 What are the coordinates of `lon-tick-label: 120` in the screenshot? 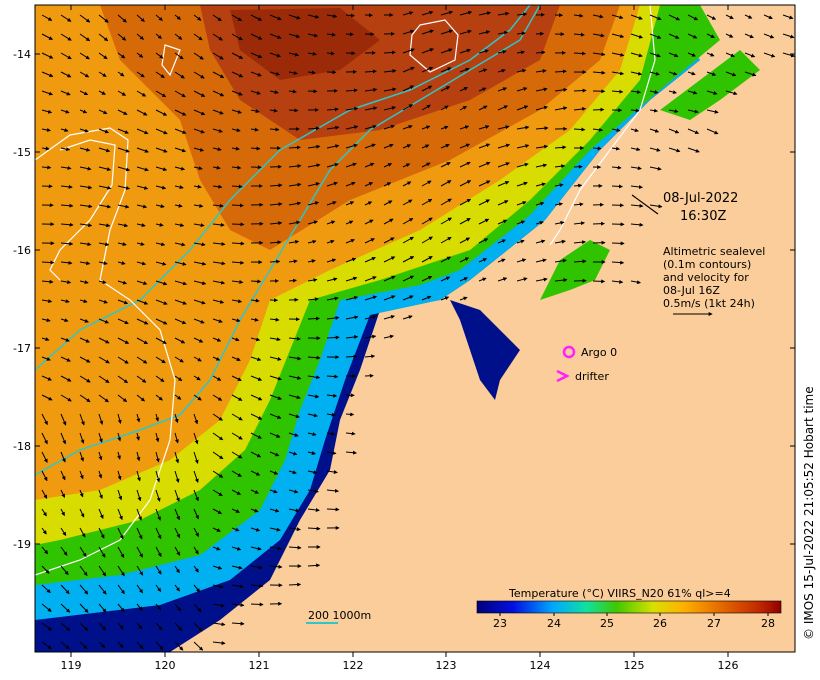 It's located at (165, 665).